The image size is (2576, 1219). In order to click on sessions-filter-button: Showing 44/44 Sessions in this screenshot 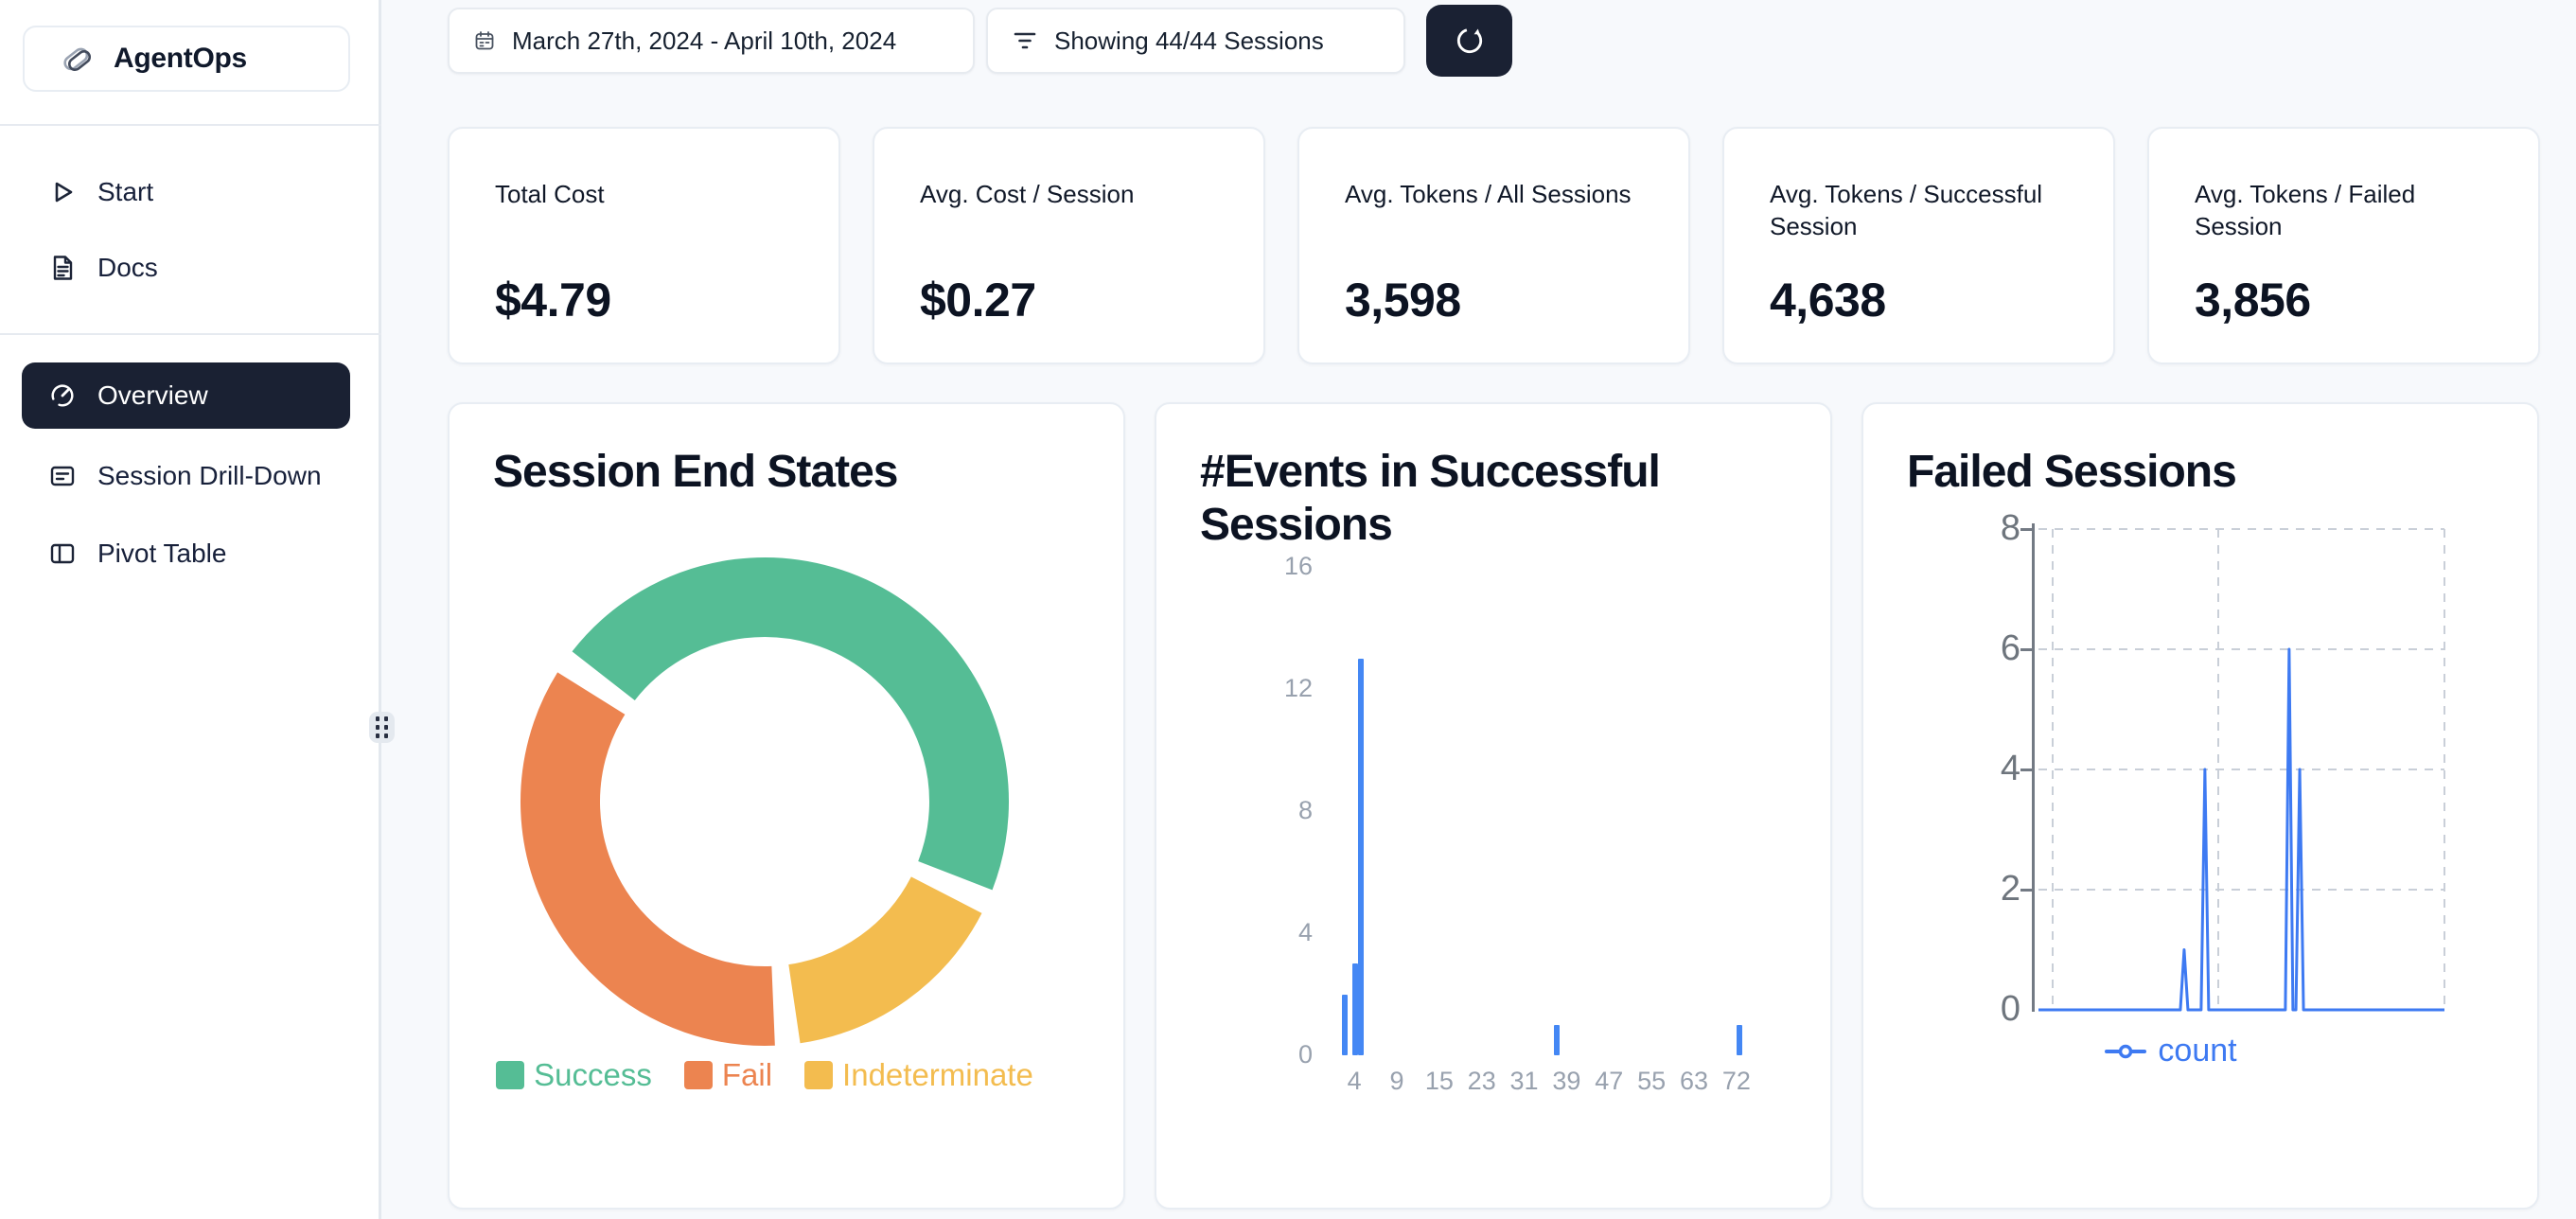, I will do `click(1195, 41)`.